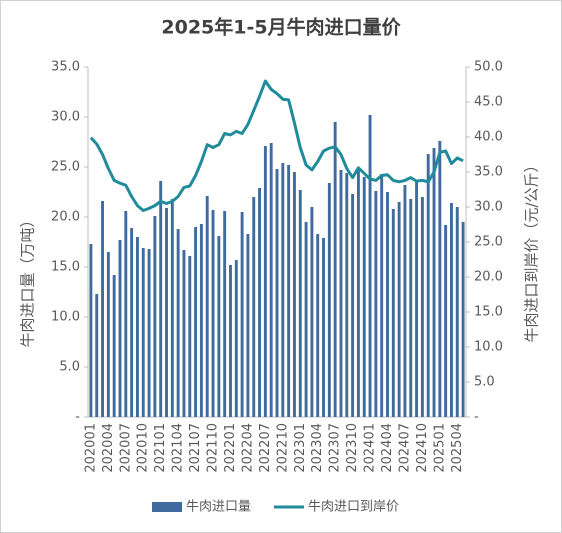  I want to click on y2-tick-label: 40.0, so click(488, 137).